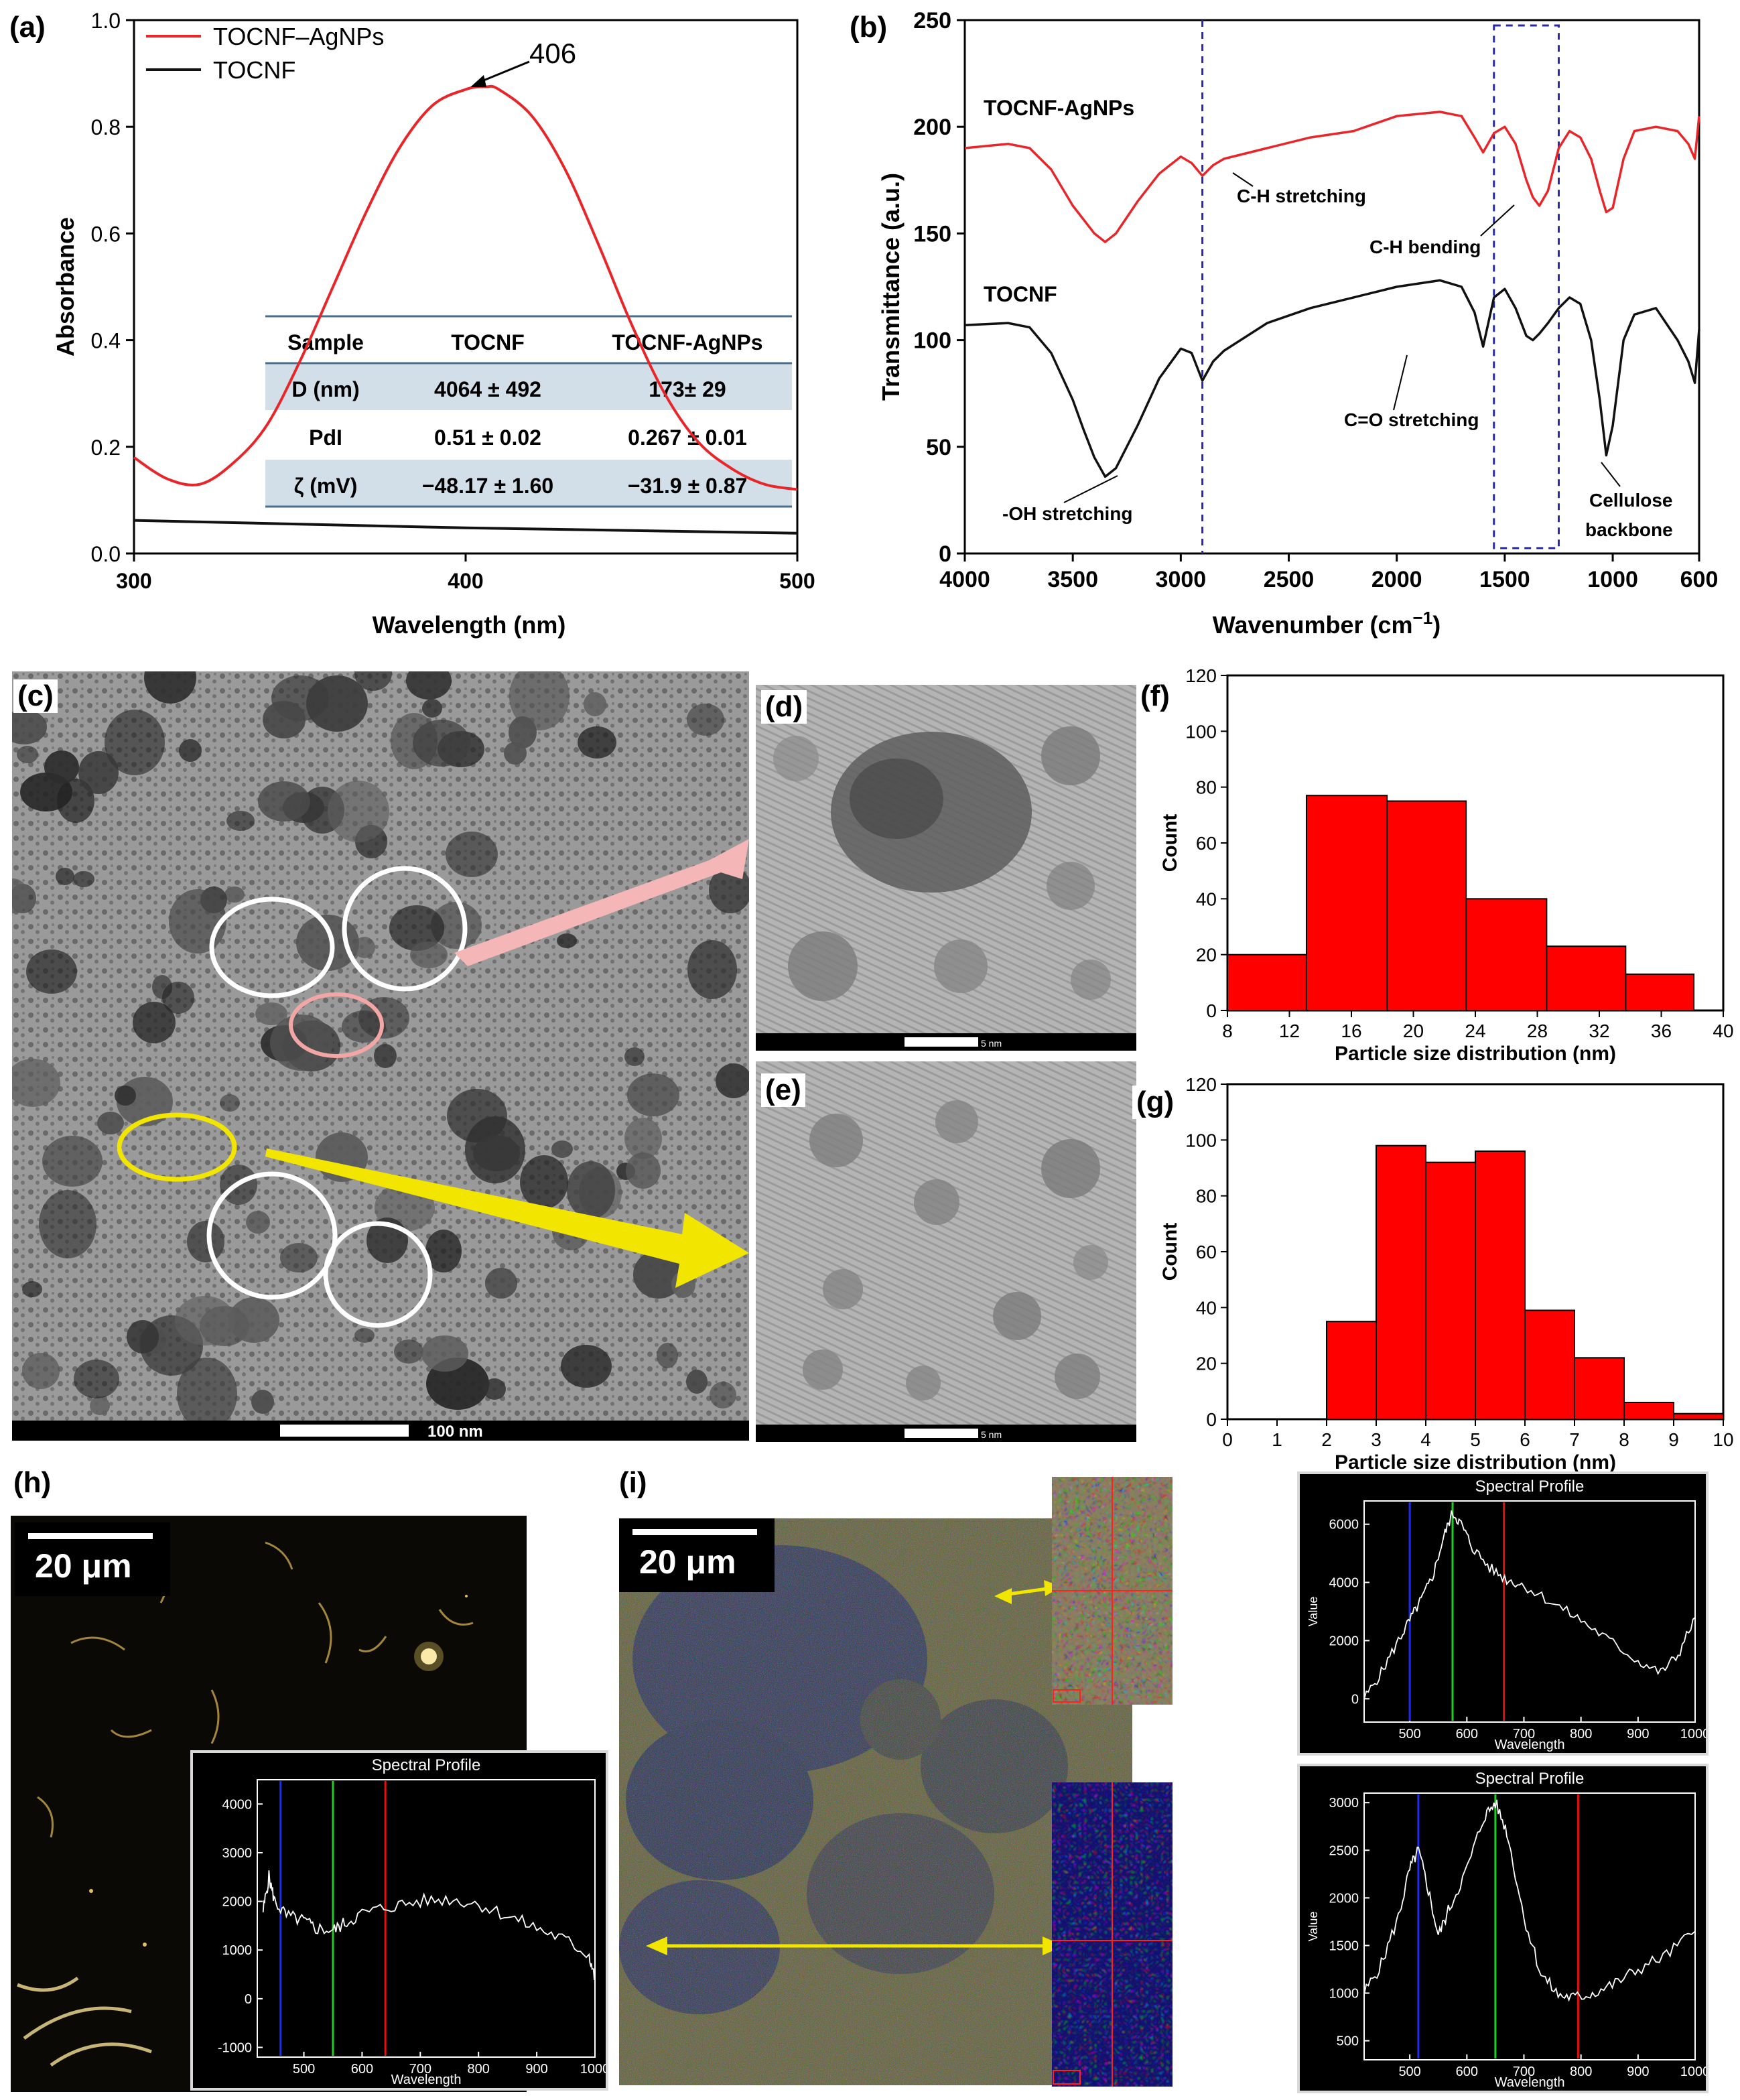 The image size is (1740, 2100). I want to click on uvvis-xtick-label: 300, so click(133, 581).